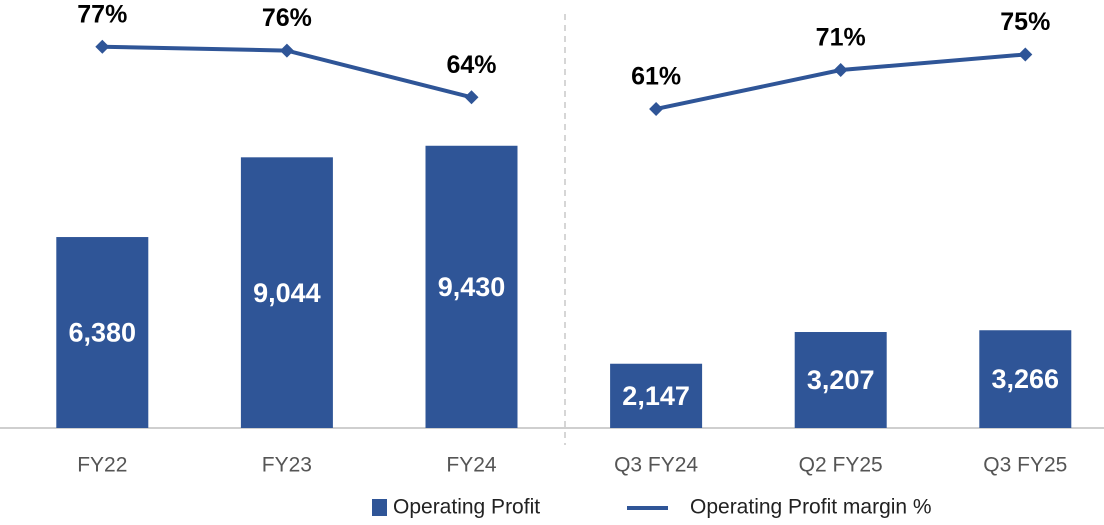 The height and width of the screenshot is (525, 1104). What do you see at coordinates (287, 18) in the screenshot?
I see `line-value-label: 76%` at bounding box center [287, 18].